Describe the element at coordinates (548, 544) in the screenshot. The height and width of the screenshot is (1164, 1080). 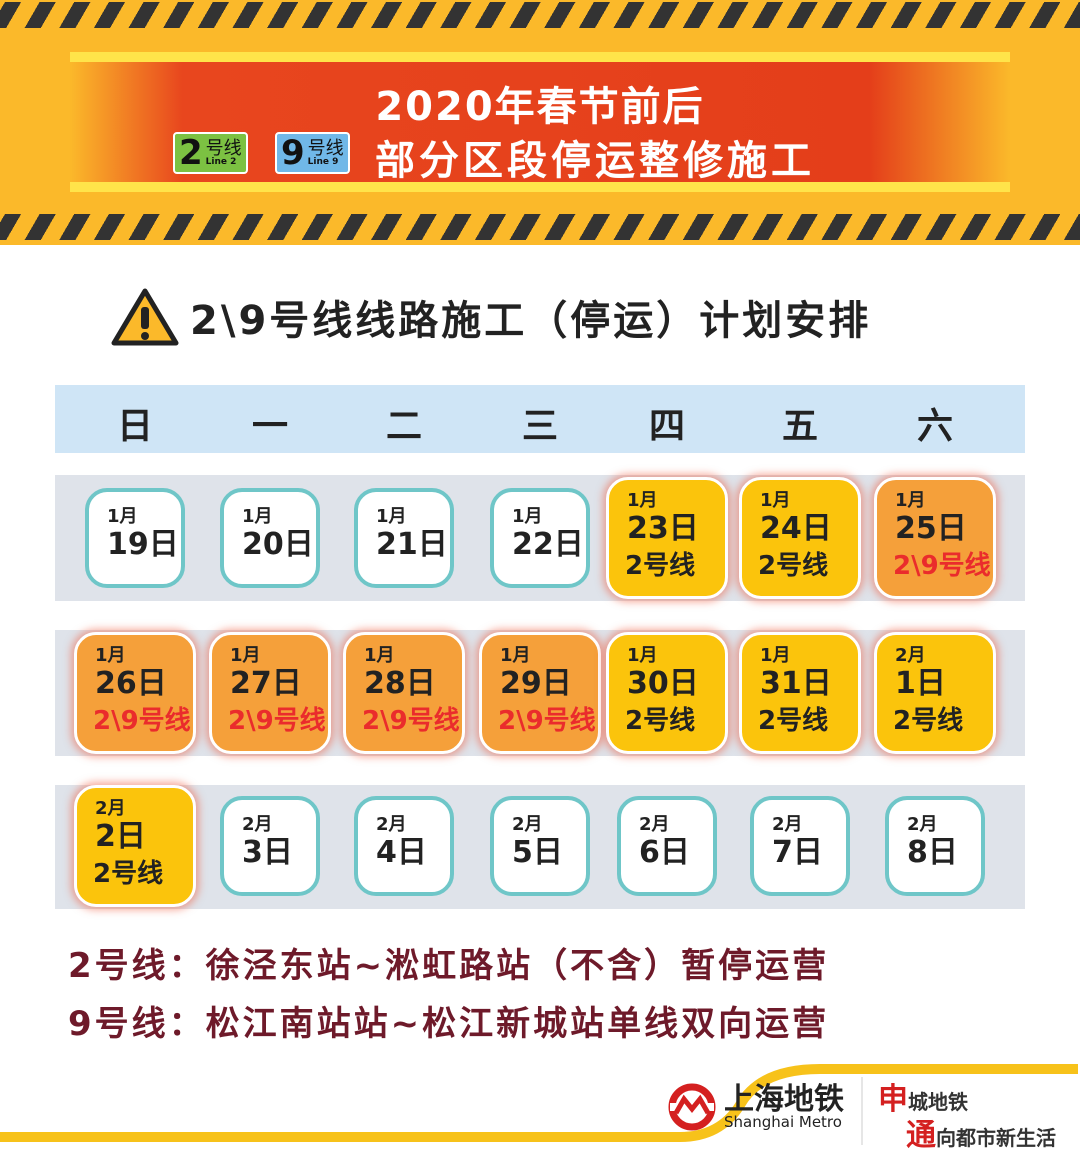
I see `day-date: 22日` at that location.